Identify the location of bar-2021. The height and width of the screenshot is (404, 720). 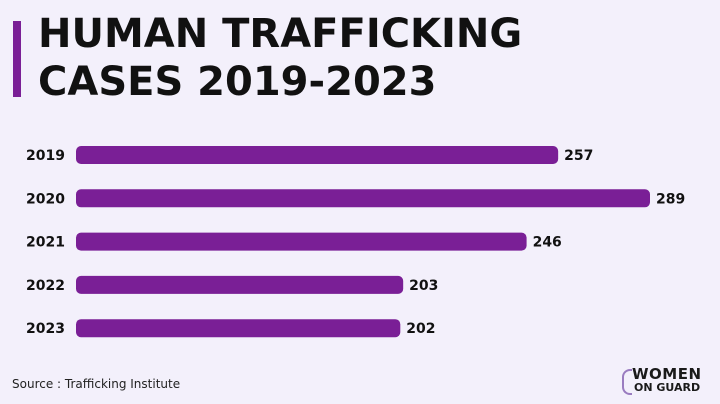
(301, 241).